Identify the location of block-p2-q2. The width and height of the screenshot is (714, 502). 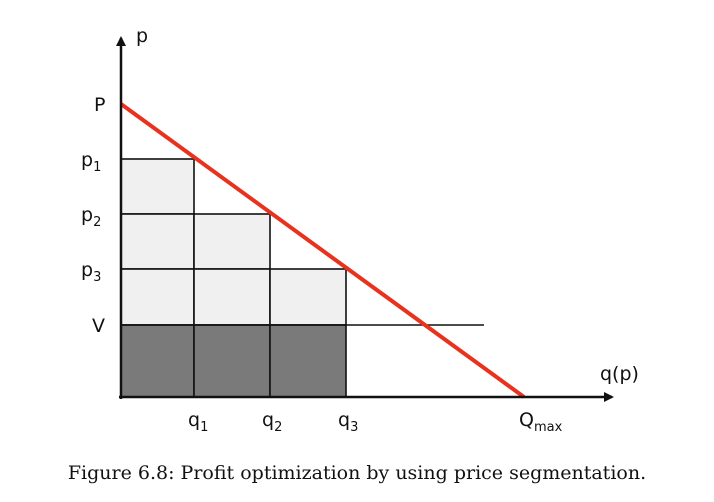
(232, 241).